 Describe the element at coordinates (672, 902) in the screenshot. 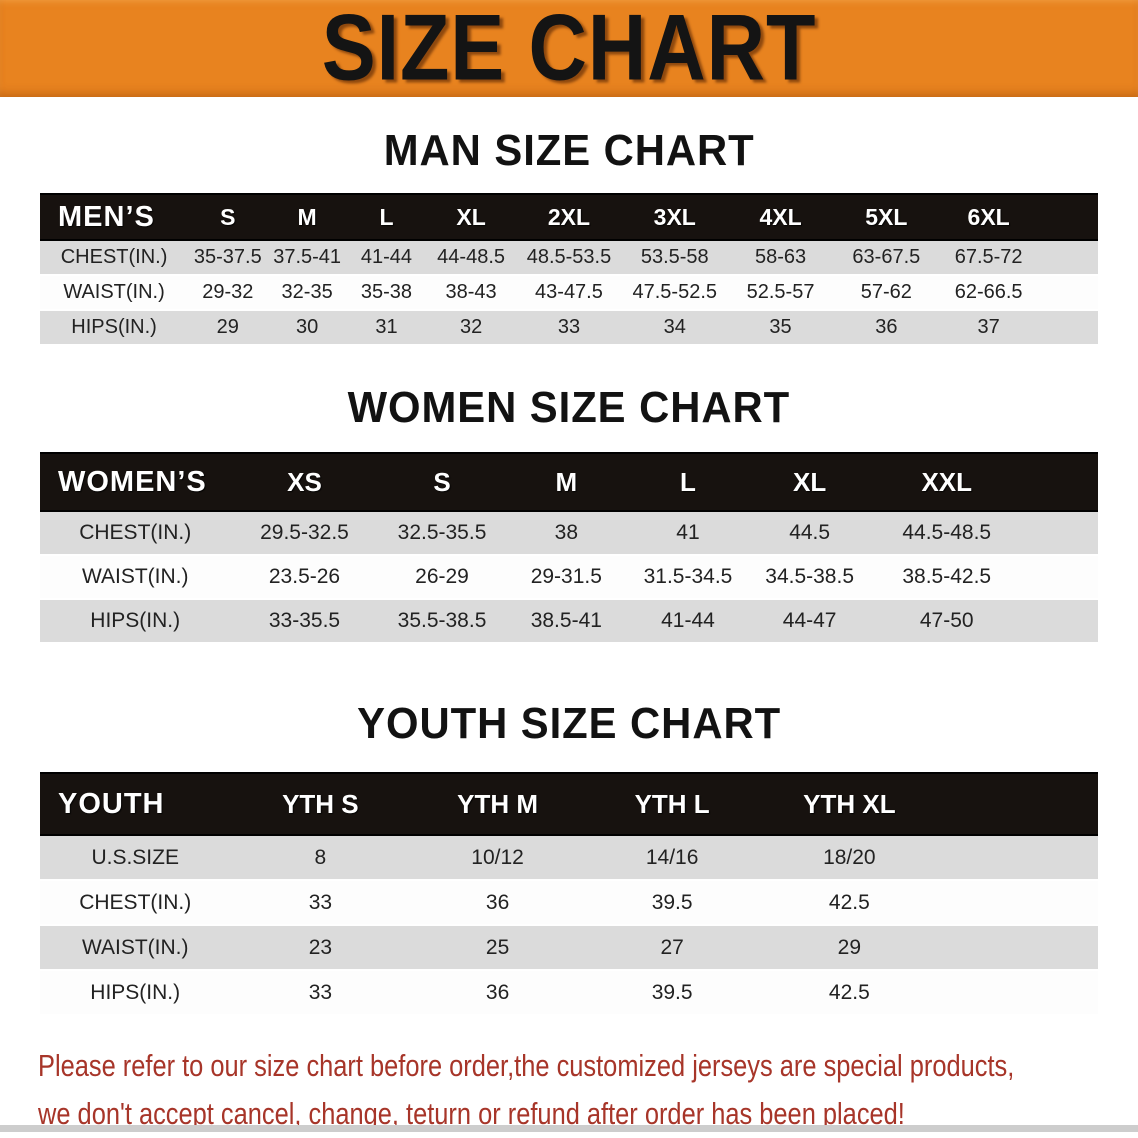

I see `size-value-cell: 39.5` at that location.